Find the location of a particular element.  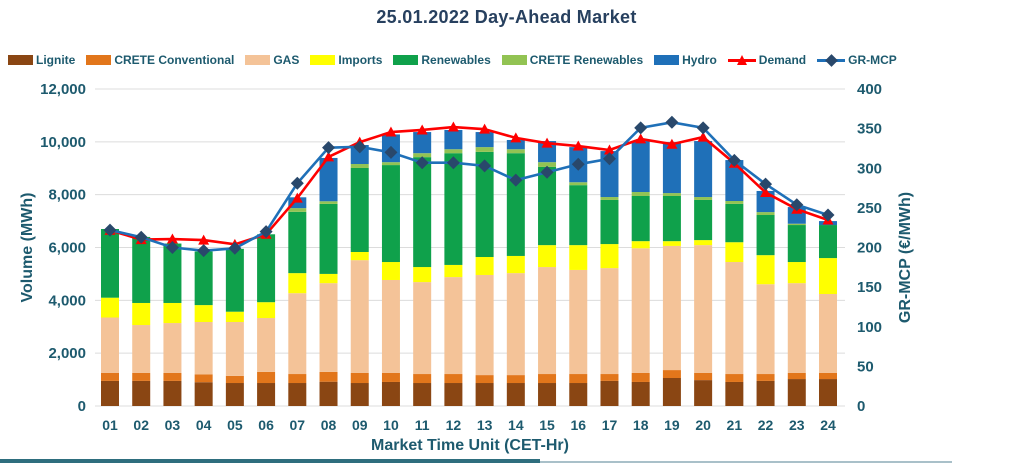

x-axis-label: 19 is located at coordinates (672, 425).